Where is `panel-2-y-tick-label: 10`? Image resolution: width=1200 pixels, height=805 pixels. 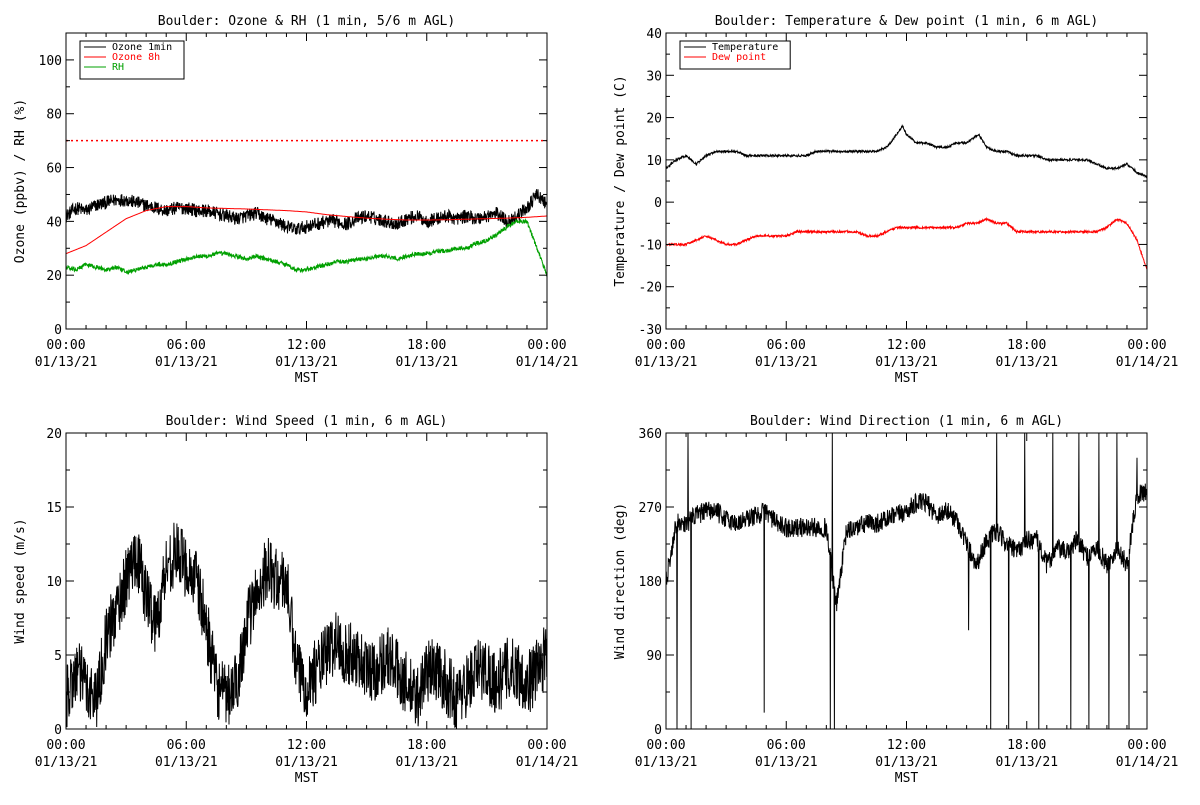
panel-2-y-tick-label: 10 is located at coordinates (654, 161).